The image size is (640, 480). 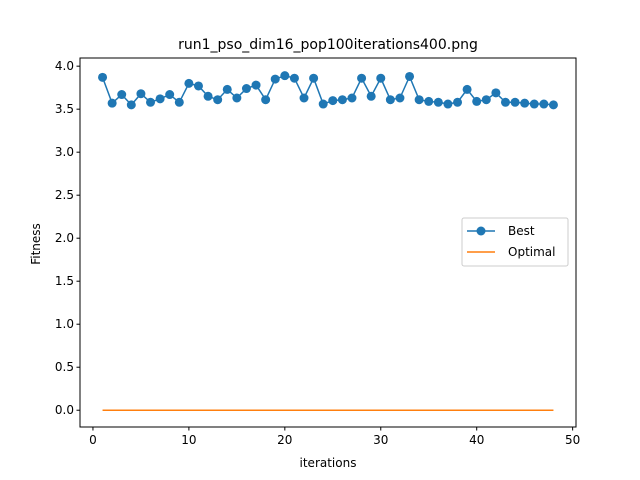 I want to click on x-axis-label: iterations, so click(x=328, y=463).